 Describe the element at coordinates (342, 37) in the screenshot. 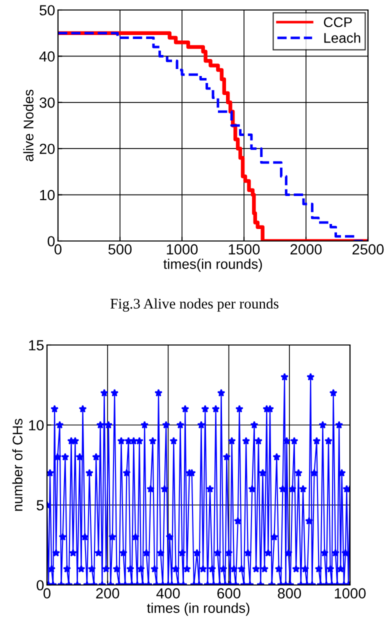

I see `legend-label: Leach` at that location.